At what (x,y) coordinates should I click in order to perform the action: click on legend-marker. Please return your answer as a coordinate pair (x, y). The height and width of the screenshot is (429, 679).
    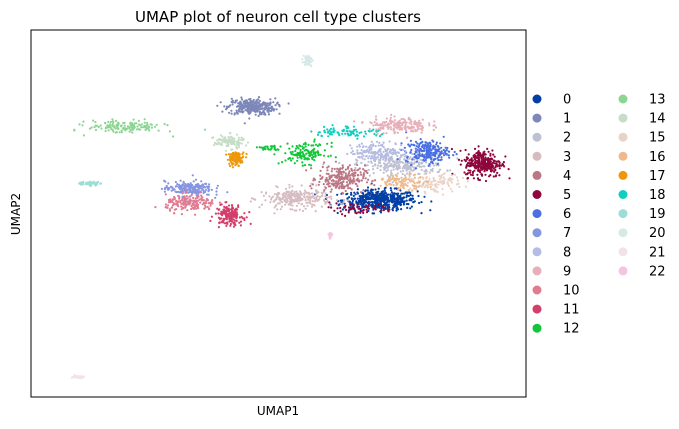
    Looking at the image, I should click on (537, 194).